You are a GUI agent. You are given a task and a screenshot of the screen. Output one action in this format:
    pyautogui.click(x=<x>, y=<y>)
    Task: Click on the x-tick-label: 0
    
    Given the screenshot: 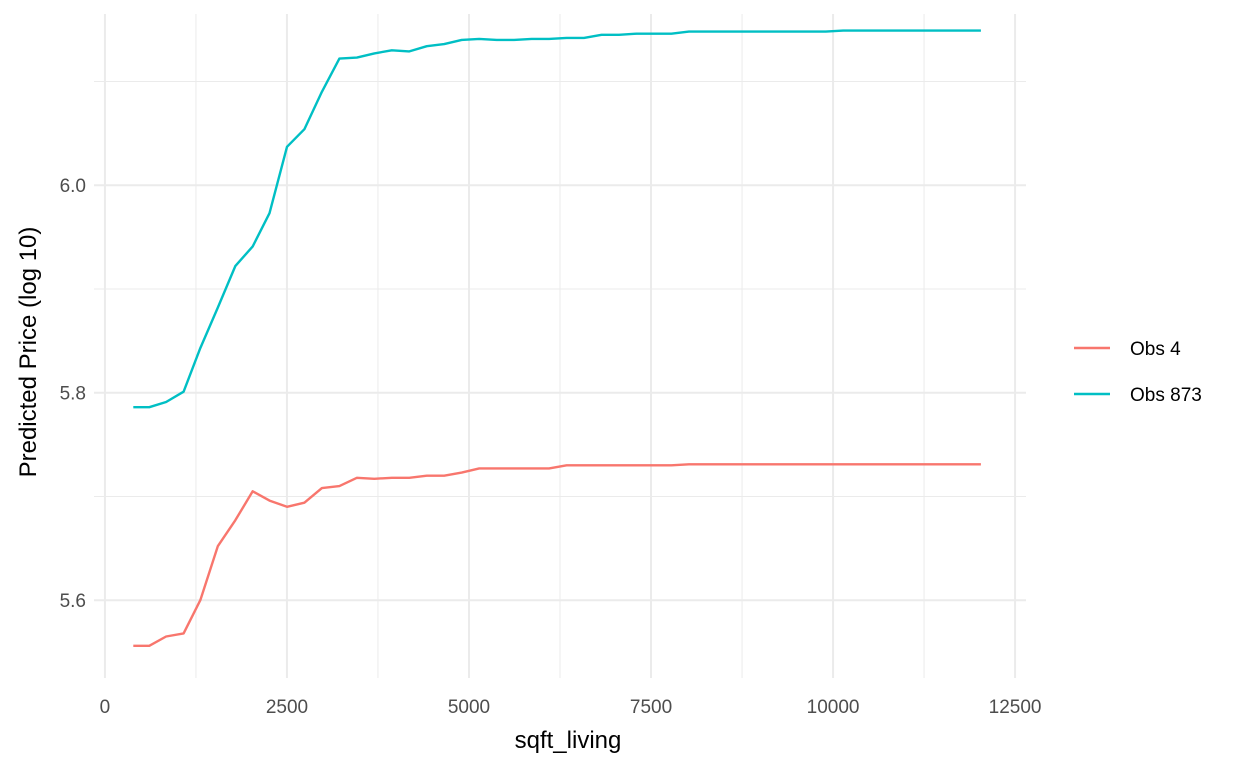 What is the action you would take?
    pyautogui.click(x=105, y=707)
    